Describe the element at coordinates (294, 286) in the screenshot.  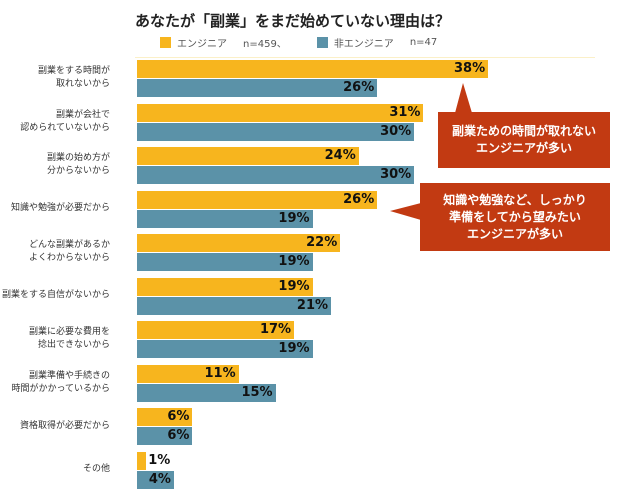
I see `value-label-engineer: 19%` at that location.